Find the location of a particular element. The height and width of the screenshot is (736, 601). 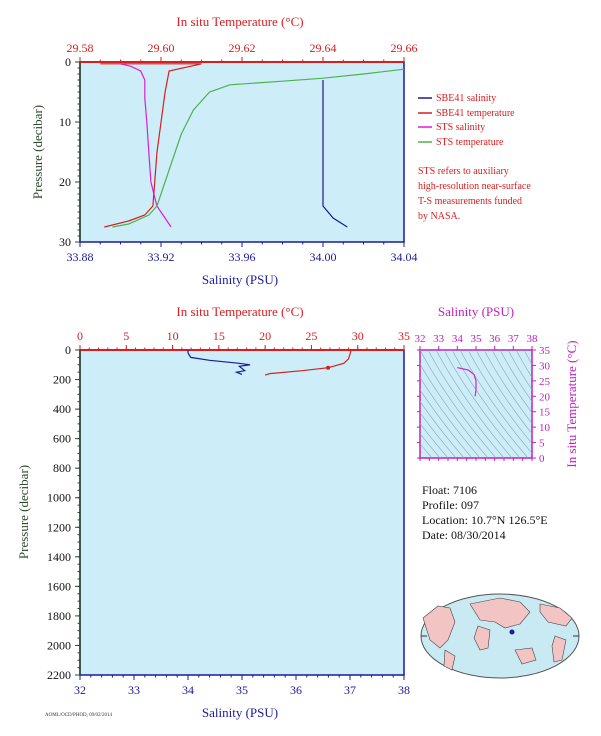

legend-entry-sts-temperature: STS temperature is located at coordinates (470, 142).